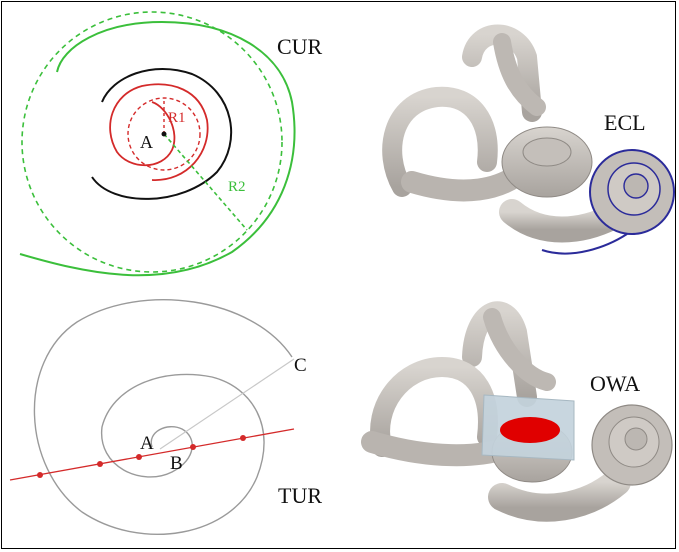 Image resolution: width=679 pixels, height=552 pixels. What do you see at coordinates (176, 463) in the screenshot?
I see `tur-point-b: B` at bounding box center [176, 463].